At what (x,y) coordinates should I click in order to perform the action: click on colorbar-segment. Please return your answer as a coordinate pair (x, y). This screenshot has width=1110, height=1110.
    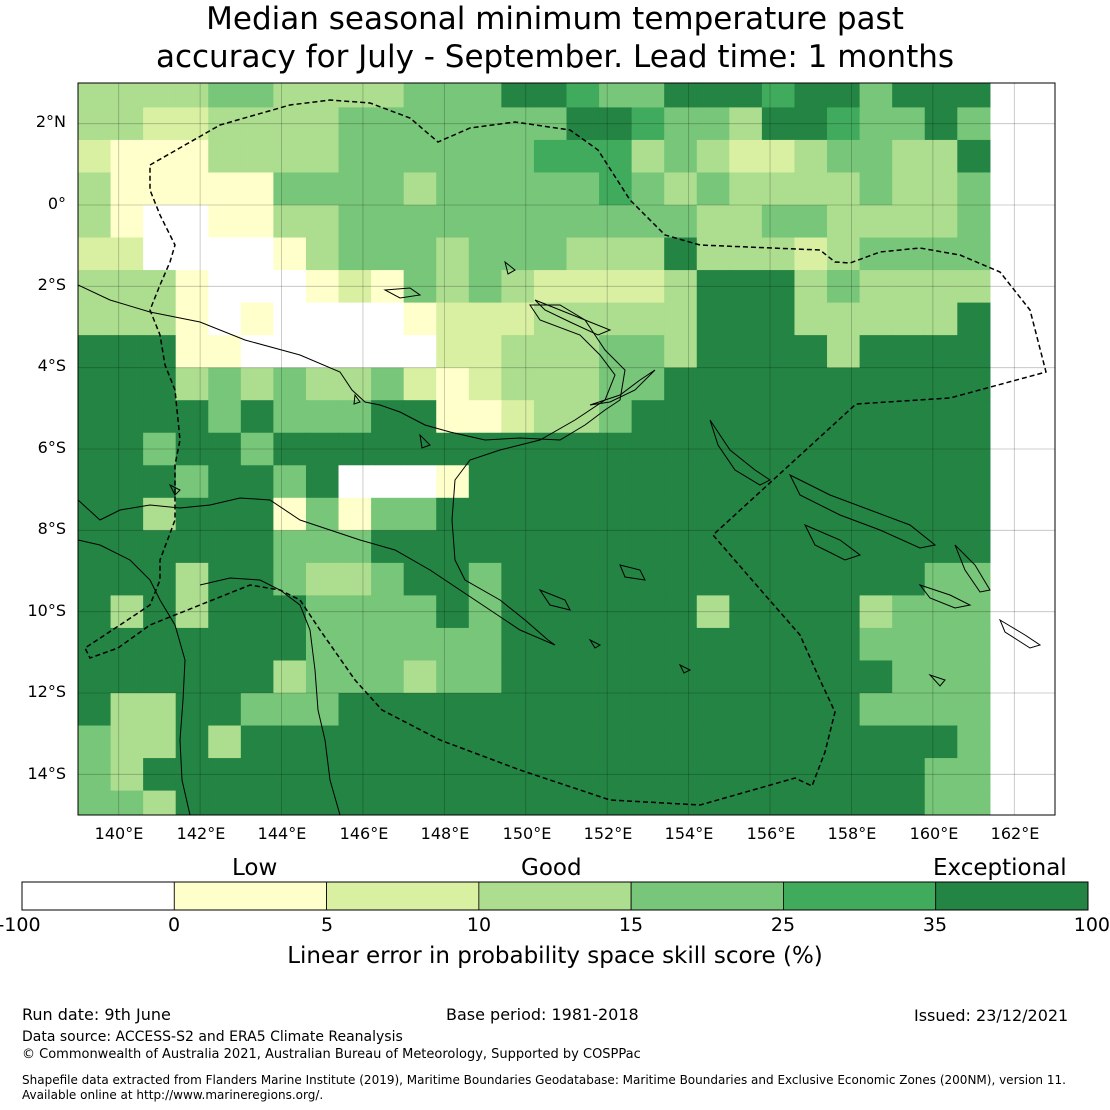
    Looking at the image, I should click on (403, 896).